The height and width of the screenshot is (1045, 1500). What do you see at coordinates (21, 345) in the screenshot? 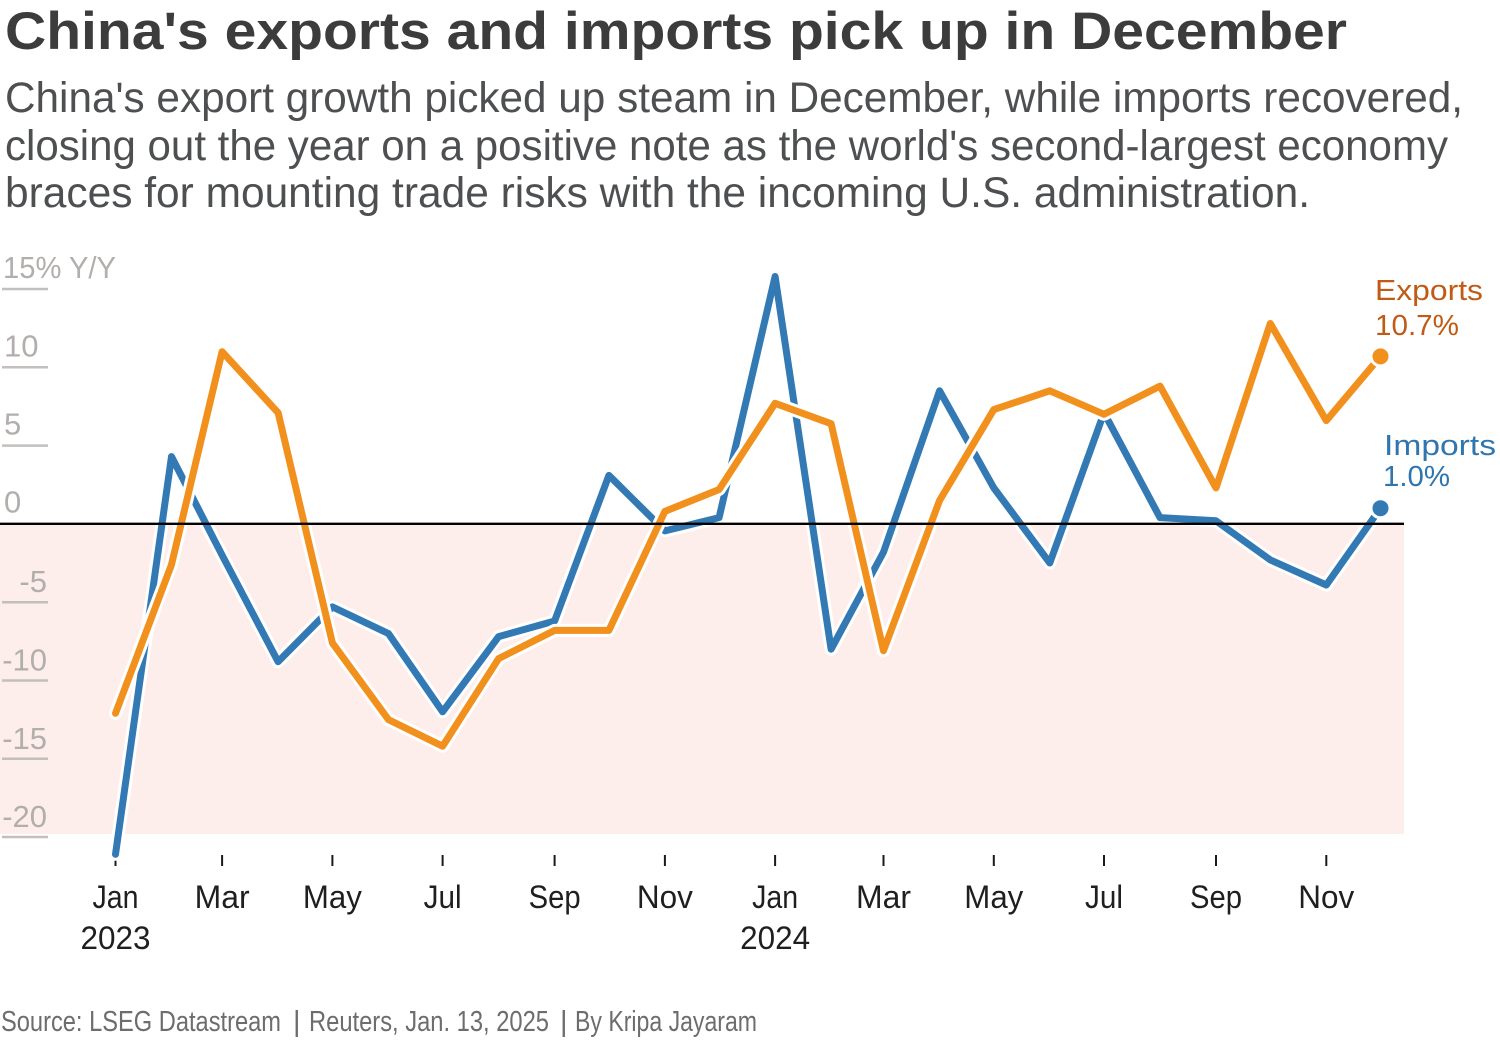
I see `svg-text: 10` at bounding box center [21, 345].